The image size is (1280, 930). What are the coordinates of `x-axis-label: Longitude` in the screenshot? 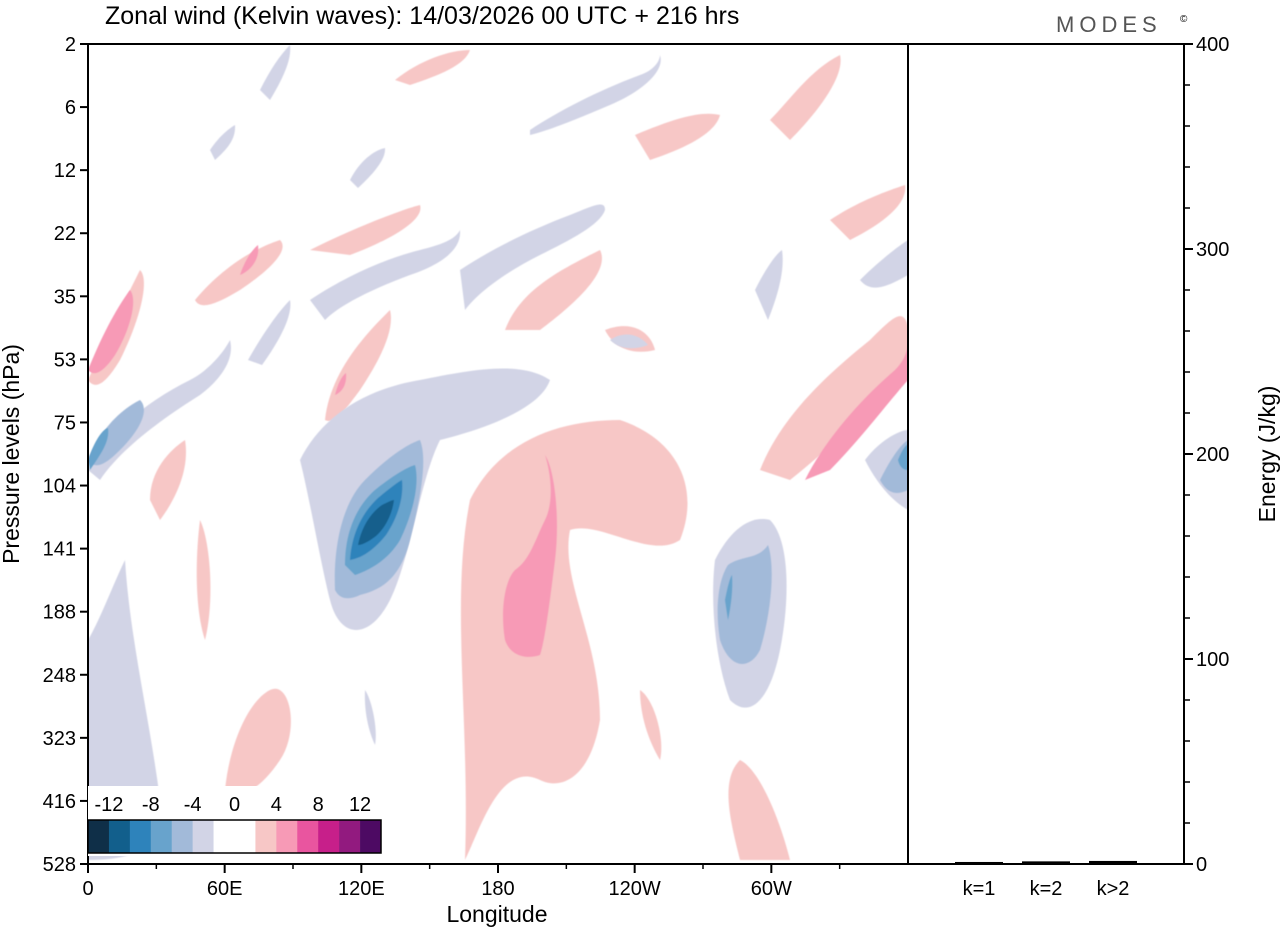 It's located at (496, 914).